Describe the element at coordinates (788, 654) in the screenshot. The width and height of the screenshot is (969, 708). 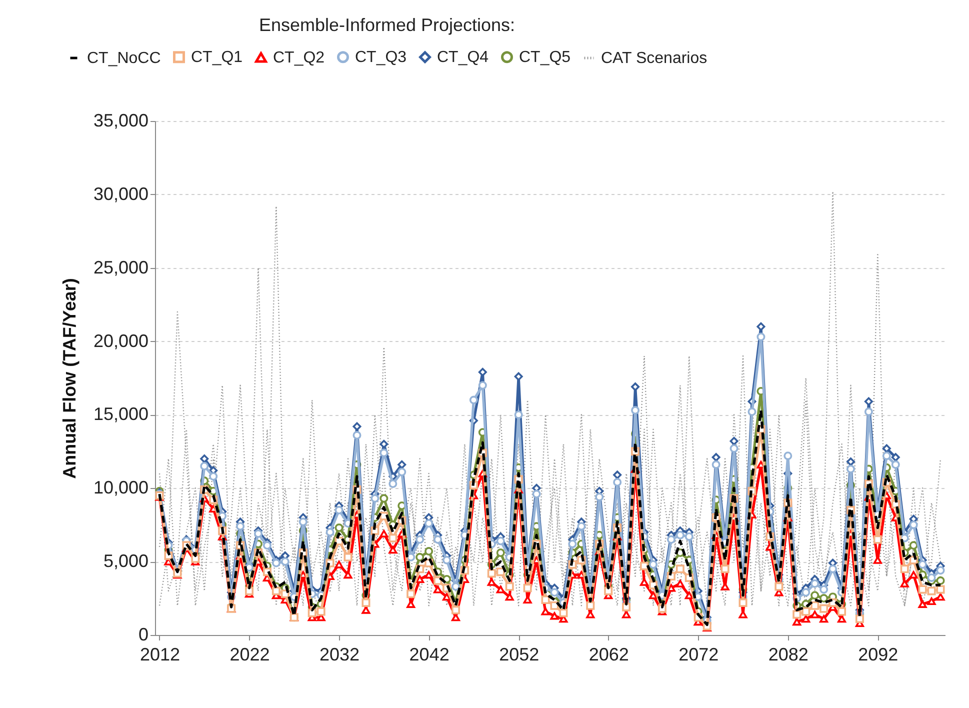
I see `x-tick-label: 2082` at that location.